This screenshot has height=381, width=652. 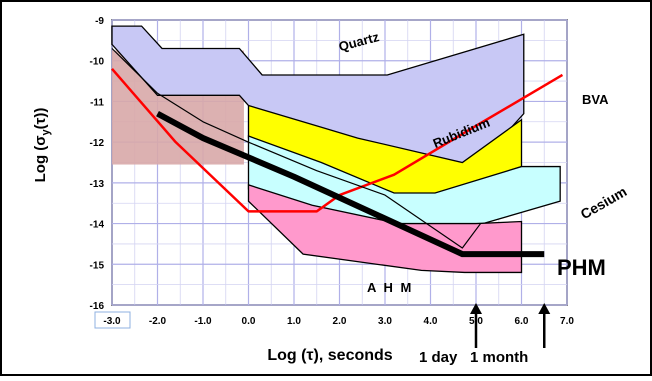 I want to click on x-tick-label: 4.0, so click(x=431, y=321).